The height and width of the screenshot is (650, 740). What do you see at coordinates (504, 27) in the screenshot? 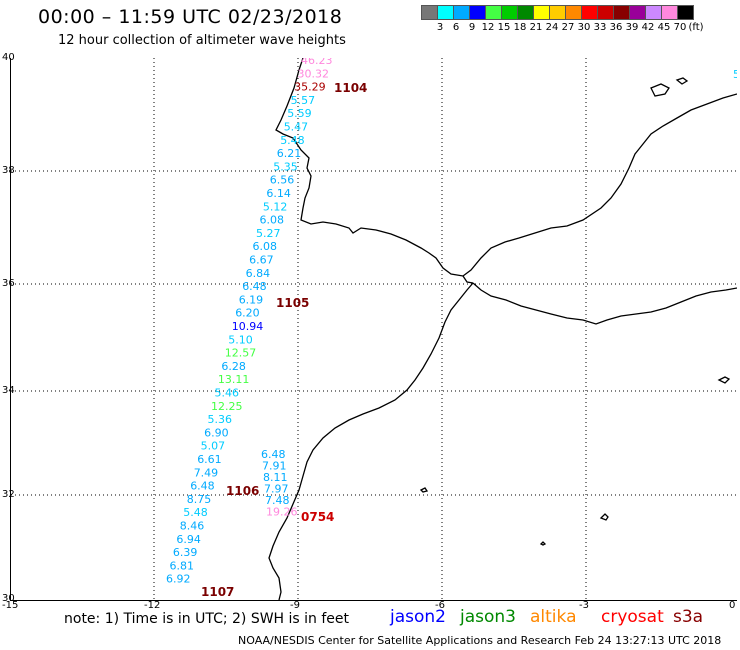
I see `scale-label: 15` at bounding box center [504, 27].